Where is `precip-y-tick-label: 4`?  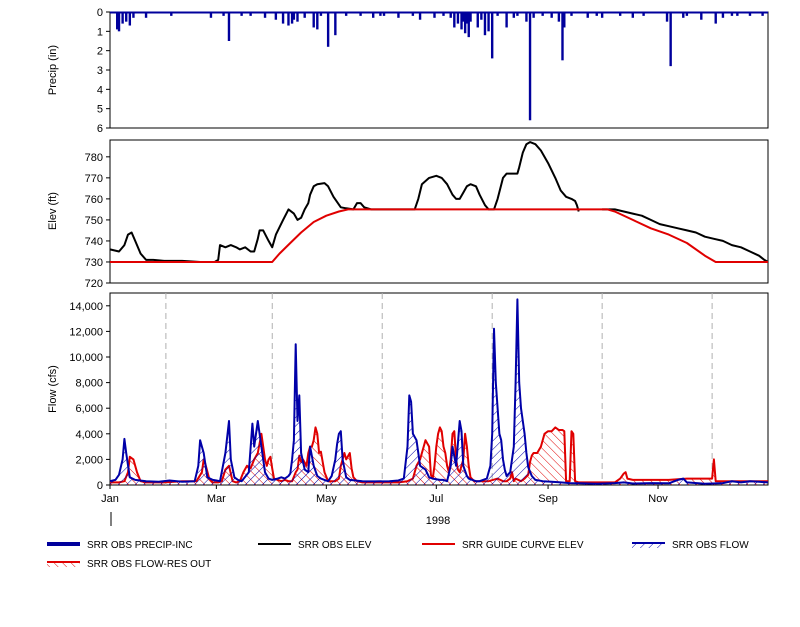 precip-y-tick-label: 4 is located at coordinates (100, 90).